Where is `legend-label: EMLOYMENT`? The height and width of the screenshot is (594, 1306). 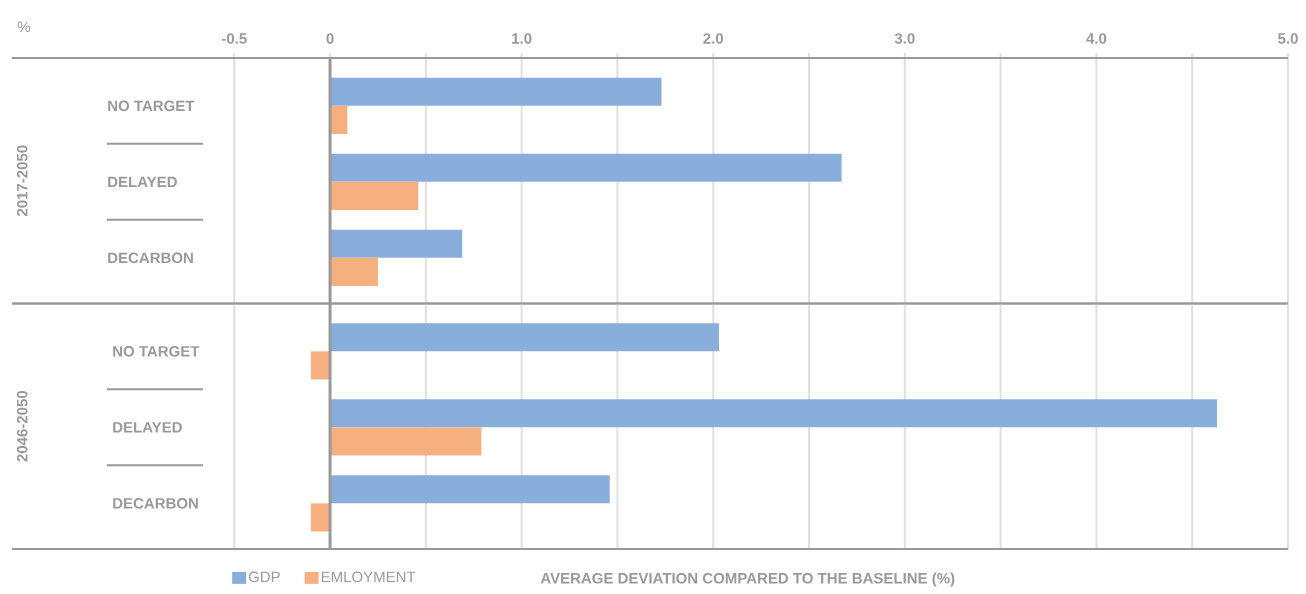
legend-label: EMLOYMENT is located at coordinates (368, 577).